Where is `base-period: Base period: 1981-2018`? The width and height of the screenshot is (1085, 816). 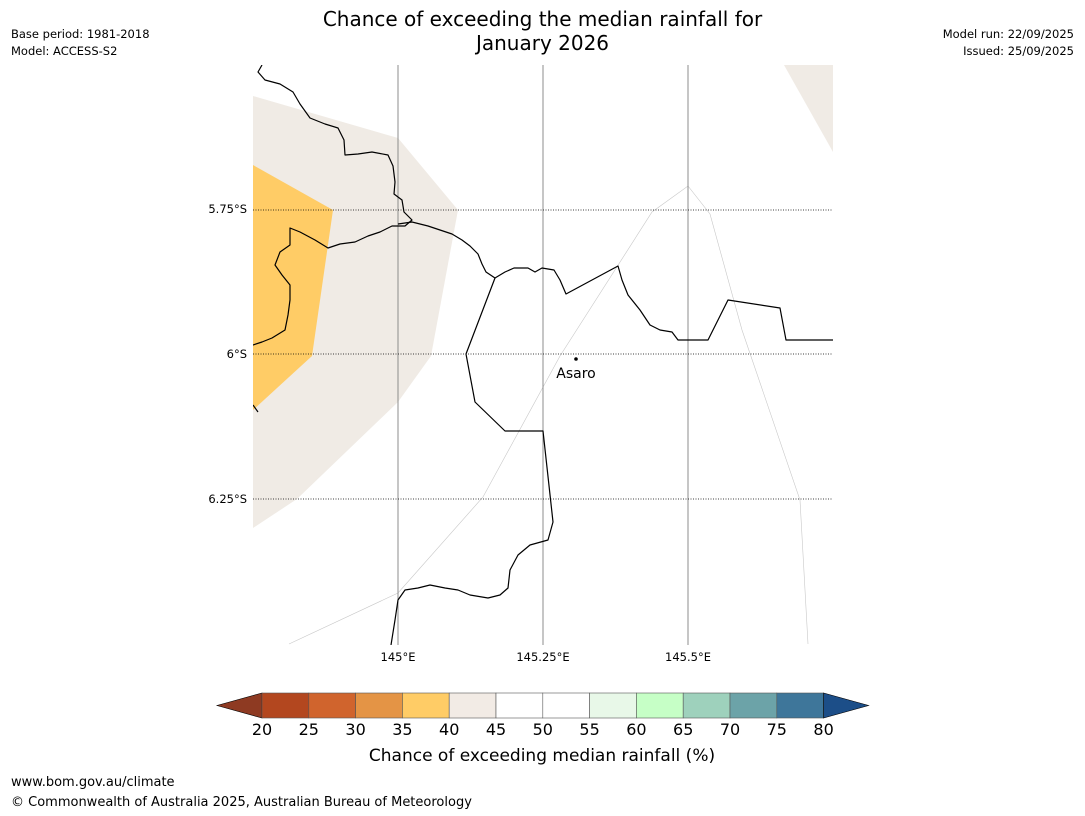
base-period: Base period: 1981-2018 is located at coordinates (80, 34).